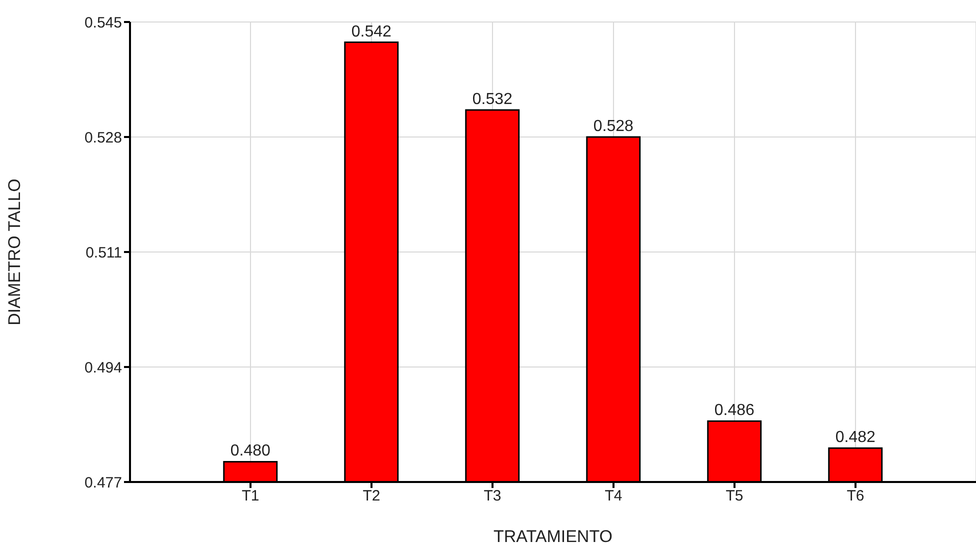 The image size is (976, 554). Describe the element at coordinates (371, 496) in the screenshot. I see `x-tick-label: T2` at that location.